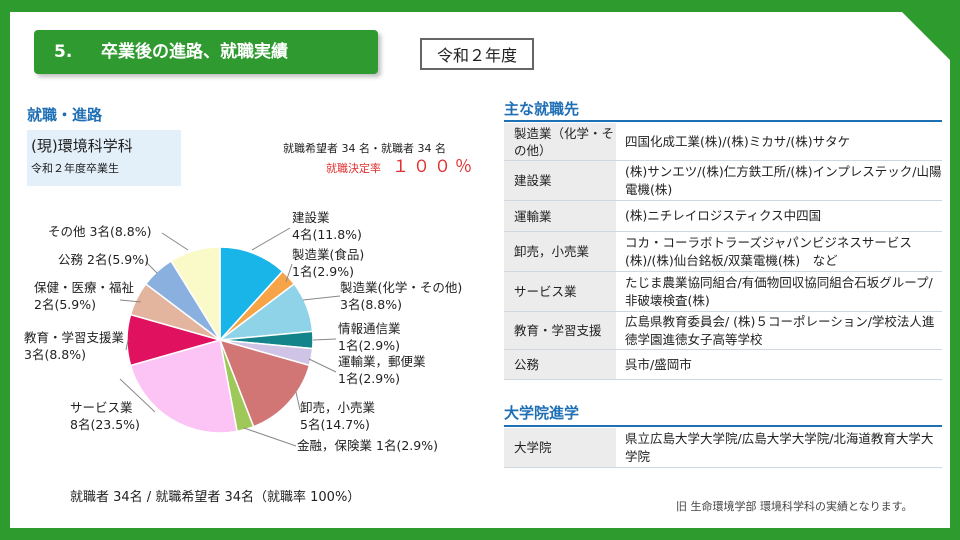 The image size is (960, 540). What do you see at coordinates (364, 148) in the screenshot?
I see `hopeful-count: 就職希望者 34 名・就職者 34 名` at bounding box center [364, 148].